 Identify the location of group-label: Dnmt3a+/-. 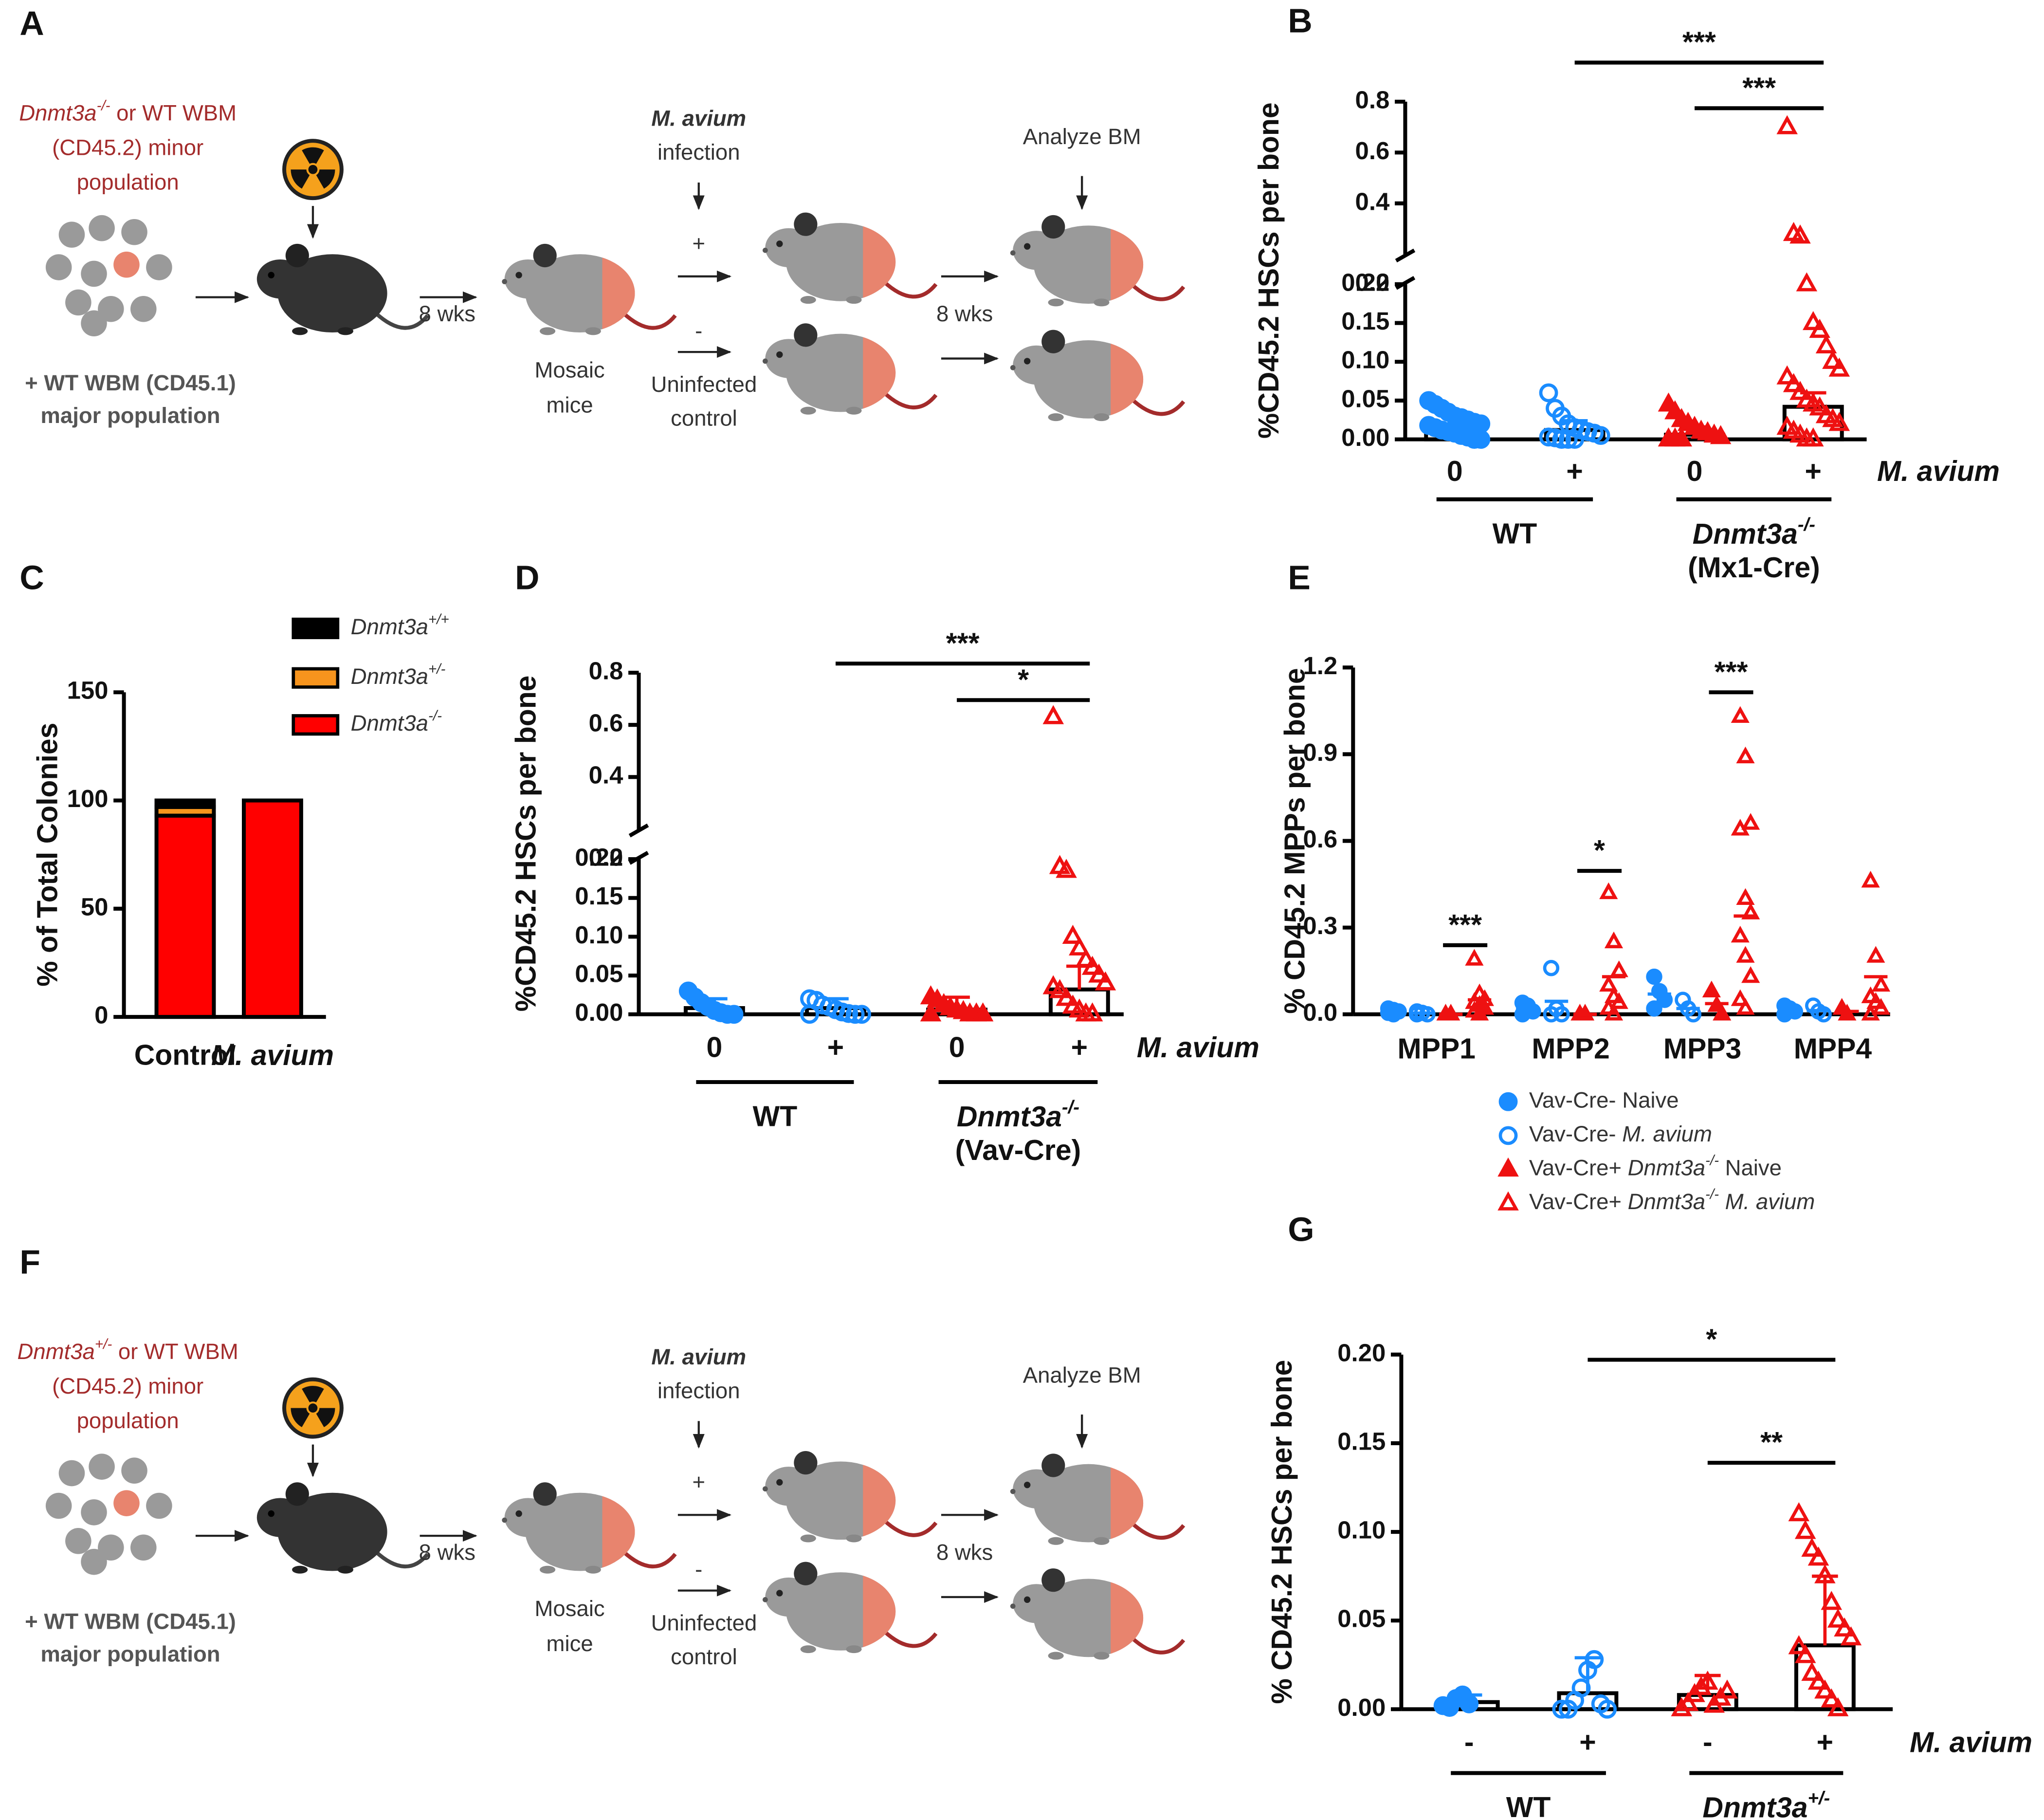
(1766, 1803).